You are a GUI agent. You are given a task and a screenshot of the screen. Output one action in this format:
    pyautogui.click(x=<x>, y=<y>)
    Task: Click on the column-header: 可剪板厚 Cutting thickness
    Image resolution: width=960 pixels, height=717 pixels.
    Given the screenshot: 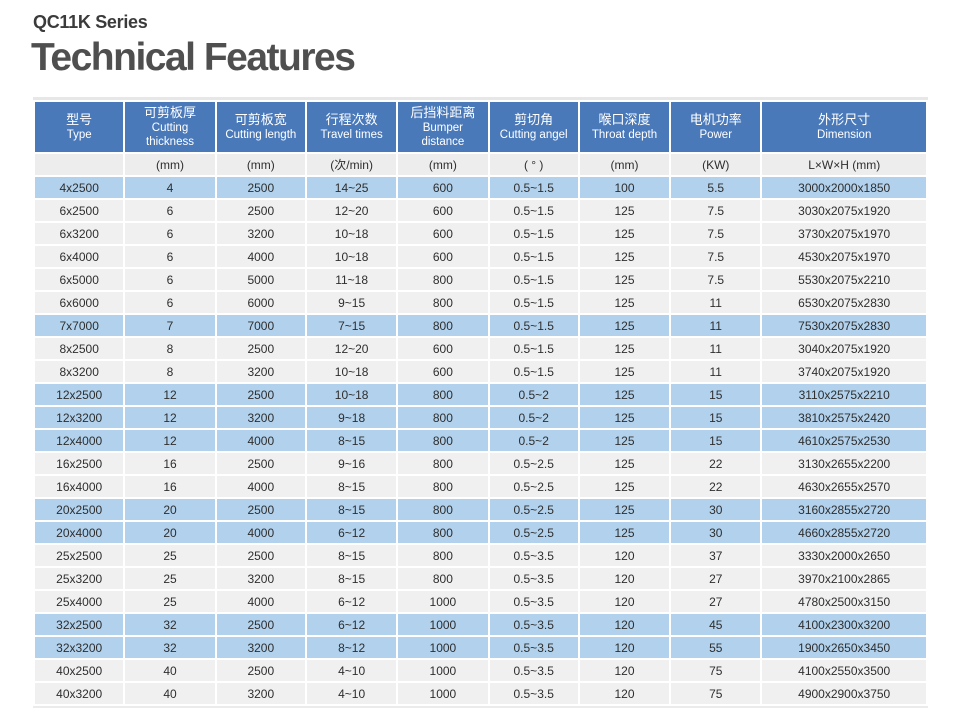 What is the action you would take?
    pyautogui.click(x=170, y=127)
    